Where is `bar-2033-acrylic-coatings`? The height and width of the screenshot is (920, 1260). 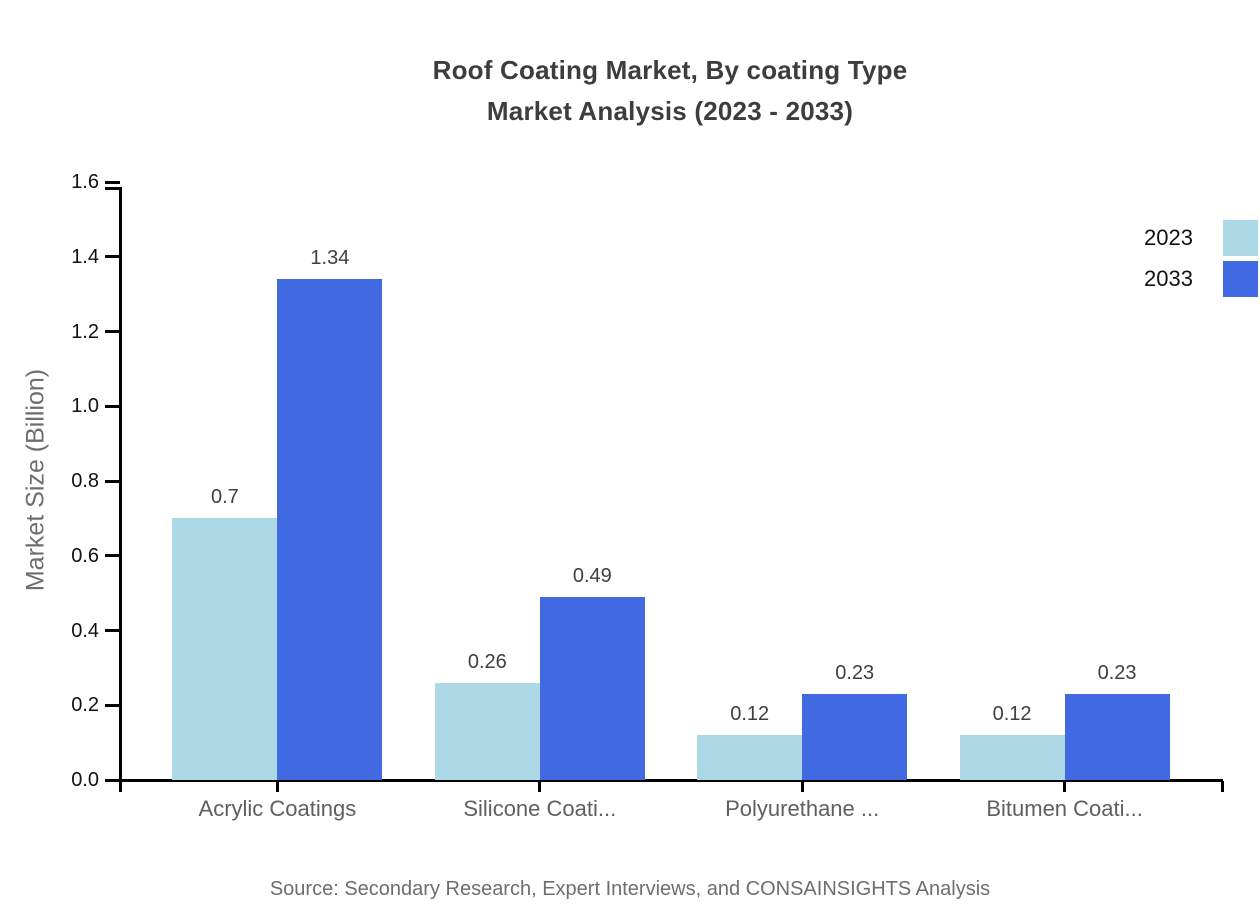 bar-2033-acrylic-coatings is located at coordinates (330, 529).